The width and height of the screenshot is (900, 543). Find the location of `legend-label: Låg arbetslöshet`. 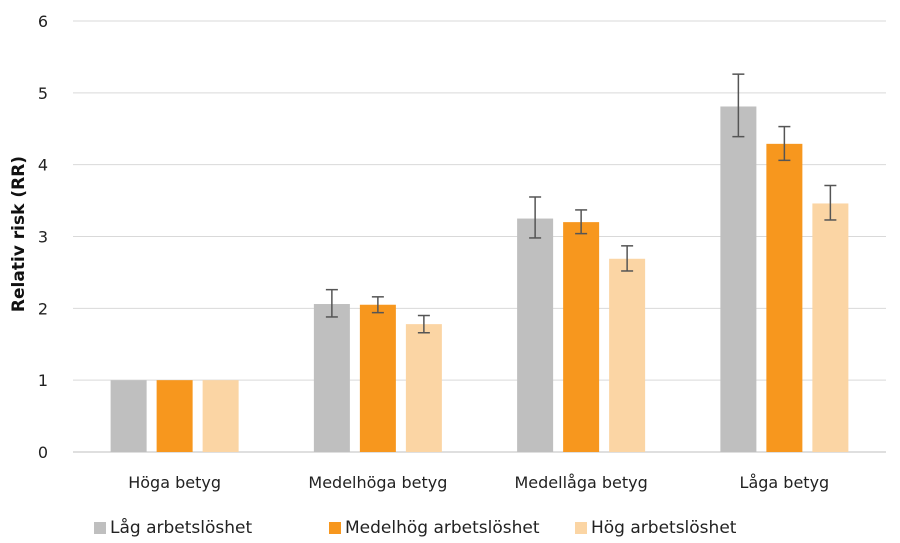

legend-label: Låg arbetslöshet is located at coordinates (181, 527).